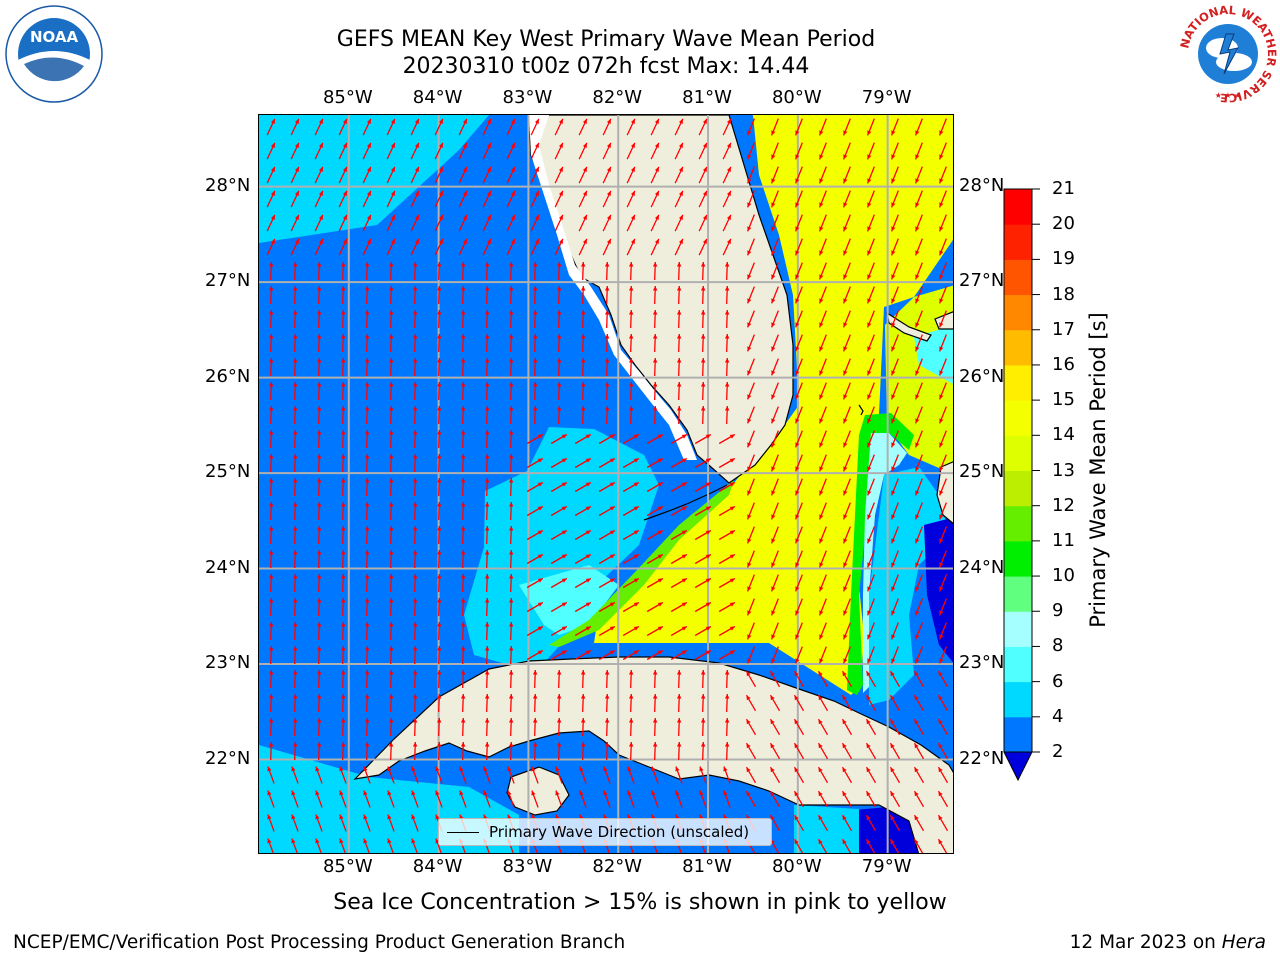  Describe the element at coordinates (1058, 716) in the screenshot. I see `colorbar-tick-label: 4` at that location.